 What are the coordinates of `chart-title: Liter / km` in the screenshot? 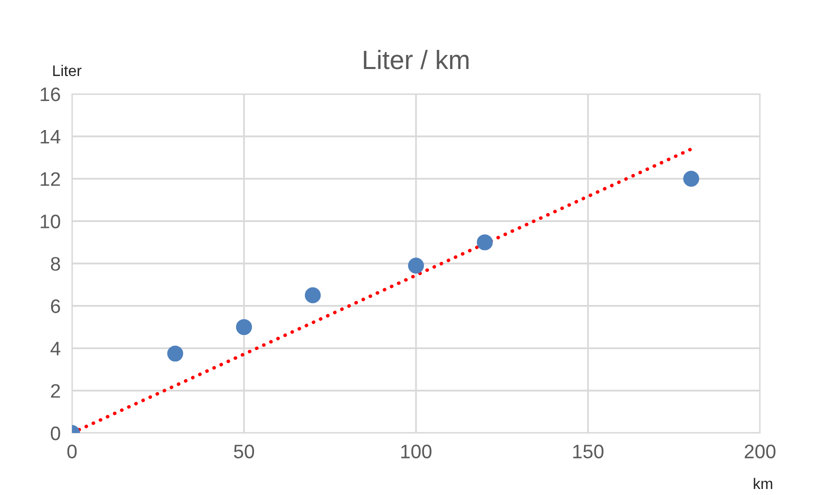 It's located at (416, 60).